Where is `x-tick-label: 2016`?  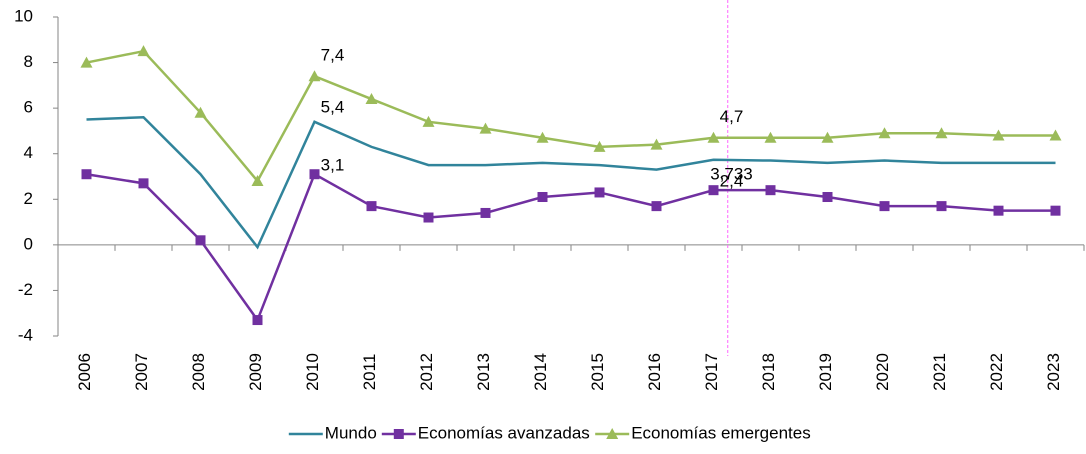
x-tick-label: 2016 is located at coordinates (654, 372).